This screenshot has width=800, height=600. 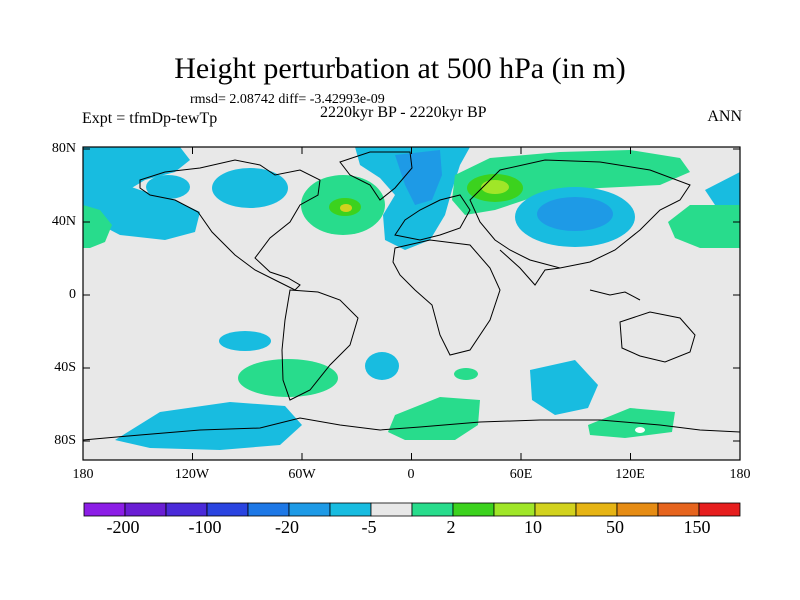 What do you see at coordinates (302, 474) in the screenshot?
I see `lon-label: 60W` at bounding box center [302, 474].